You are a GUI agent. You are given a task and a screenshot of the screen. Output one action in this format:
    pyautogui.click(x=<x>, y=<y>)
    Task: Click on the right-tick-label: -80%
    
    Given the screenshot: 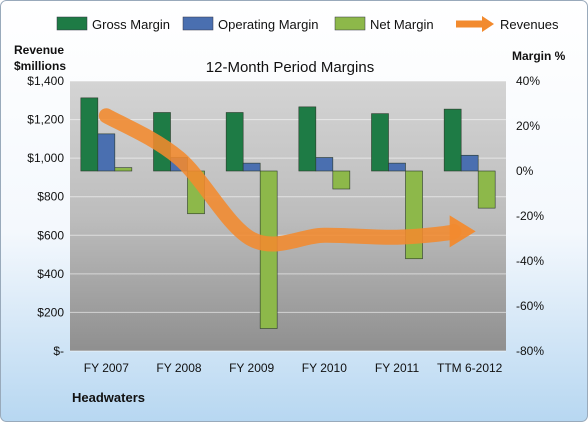 What is the action you would take?
    pyautogui.click(x=530, y=351)
    